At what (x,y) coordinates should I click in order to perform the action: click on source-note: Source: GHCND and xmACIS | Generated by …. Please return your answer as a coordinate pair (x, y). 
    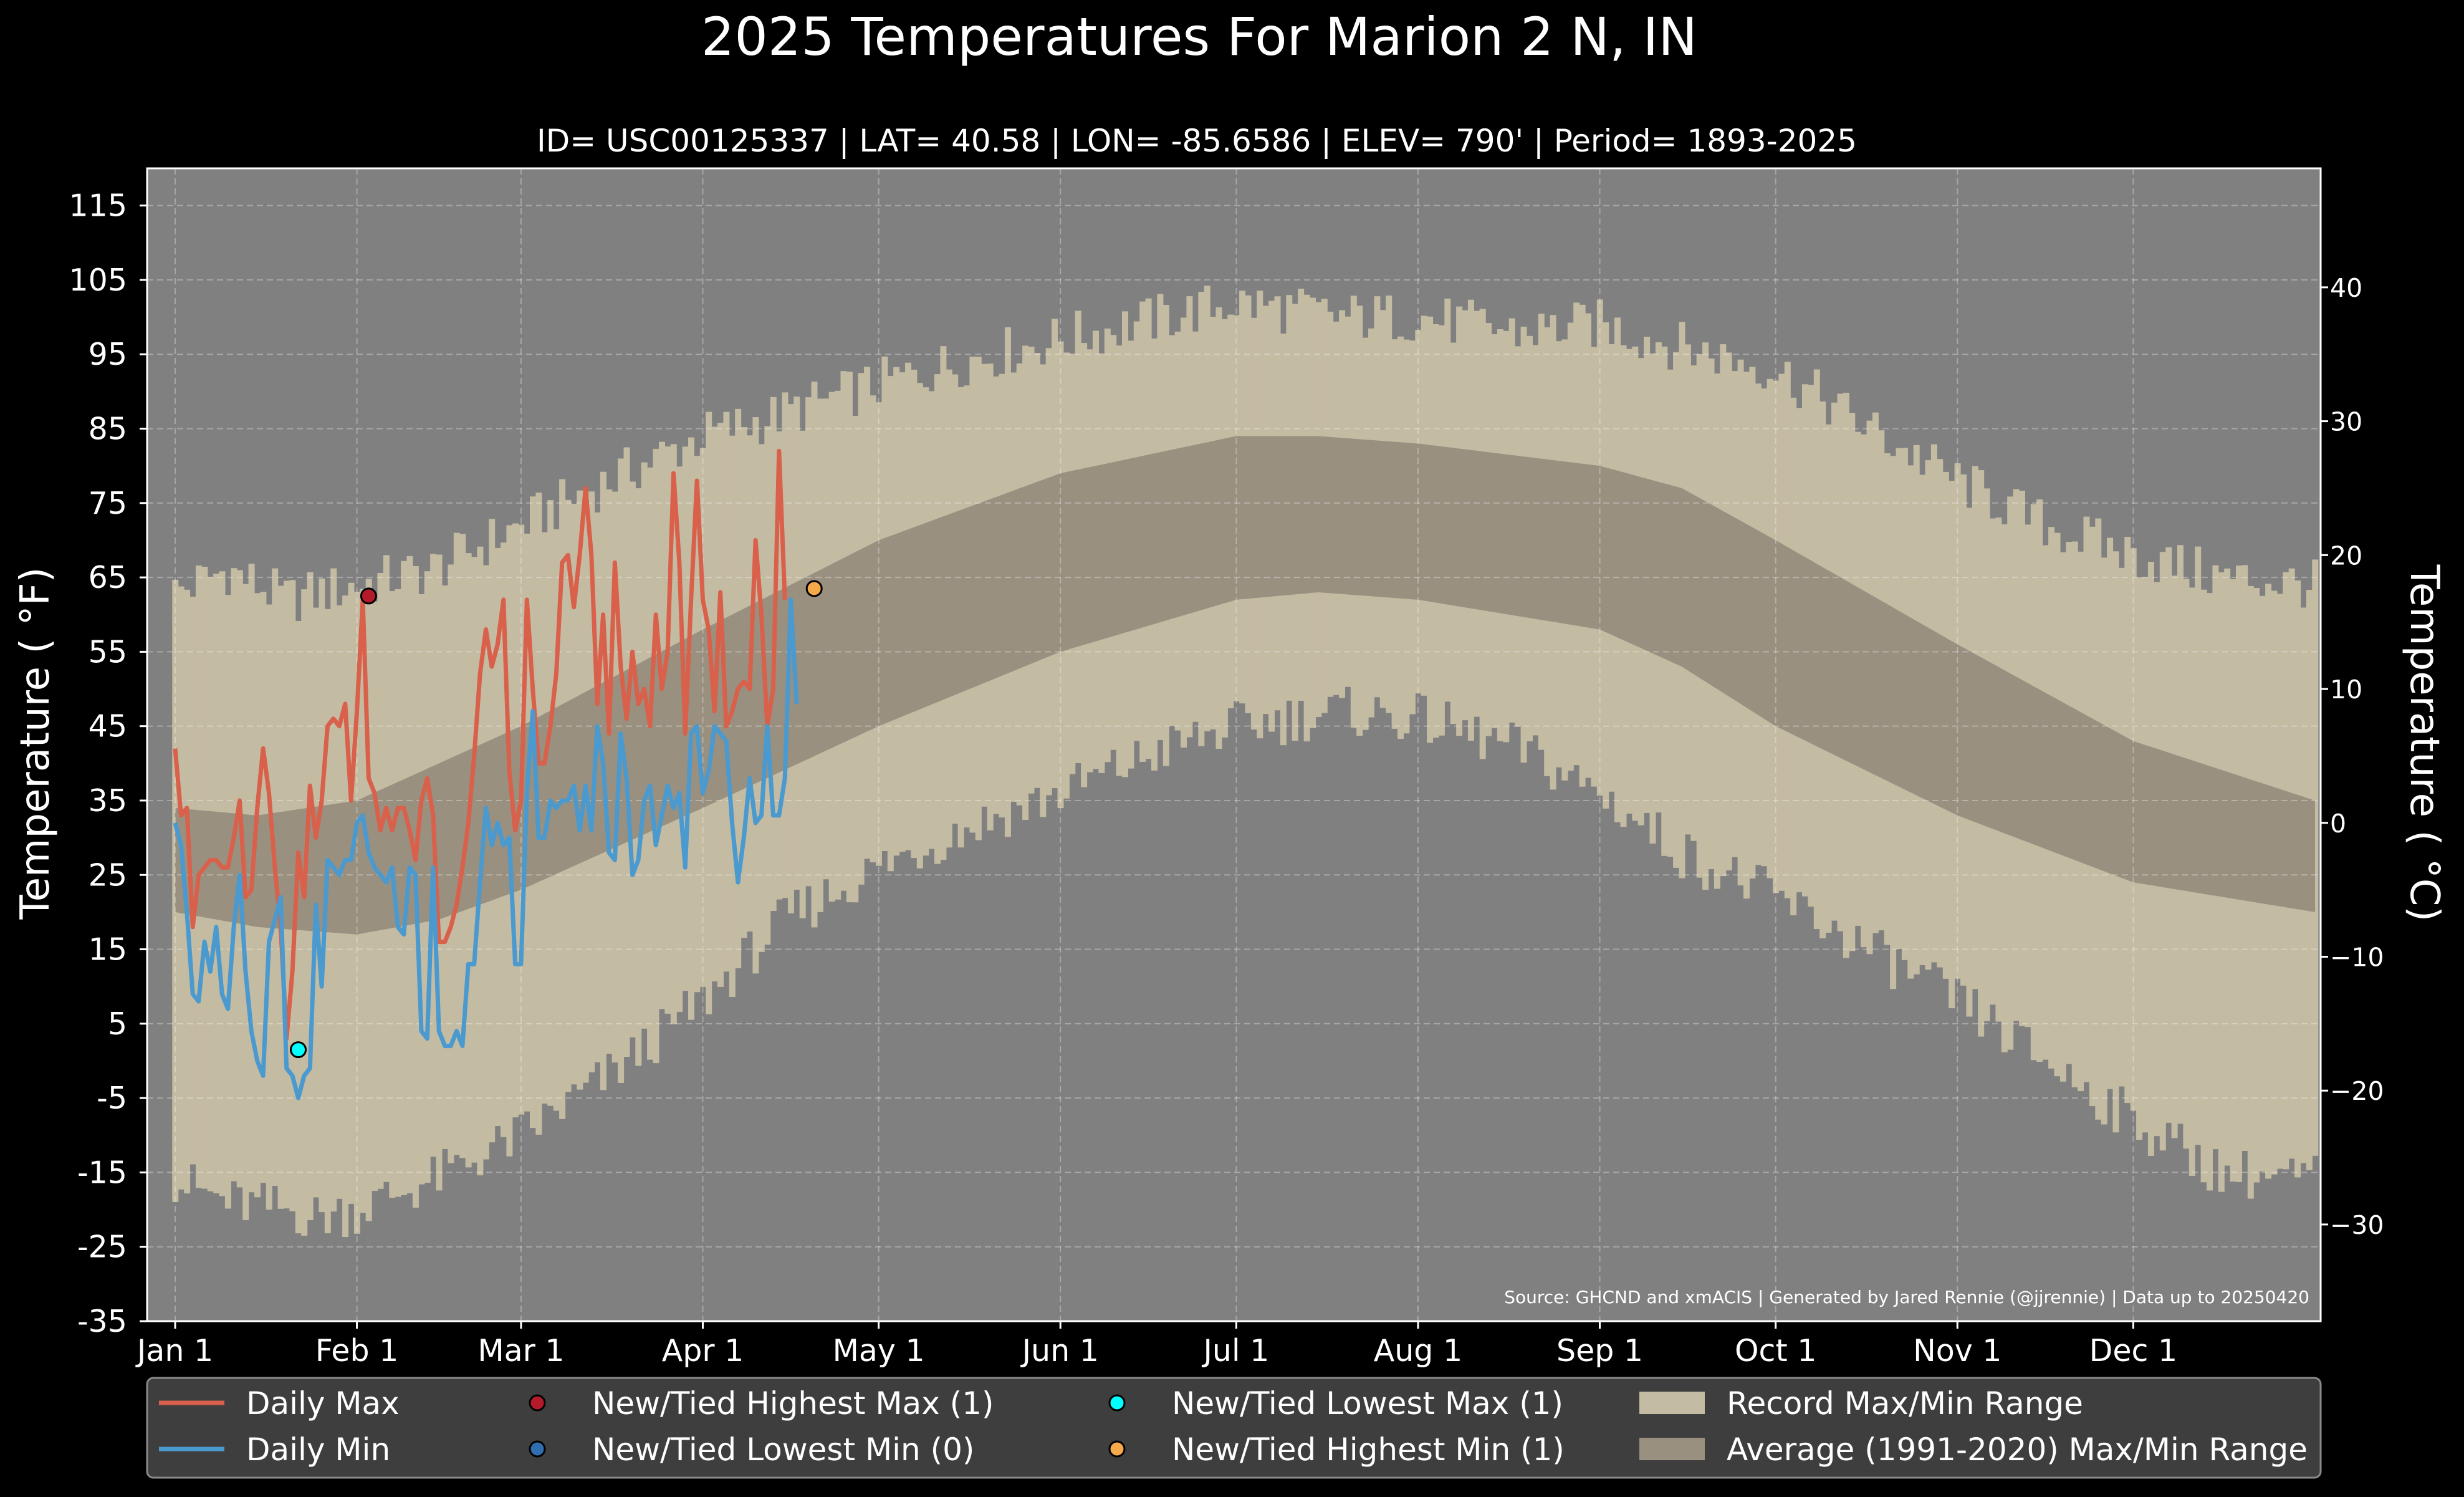
    Looking at the image, I should click on (1906, 1297).